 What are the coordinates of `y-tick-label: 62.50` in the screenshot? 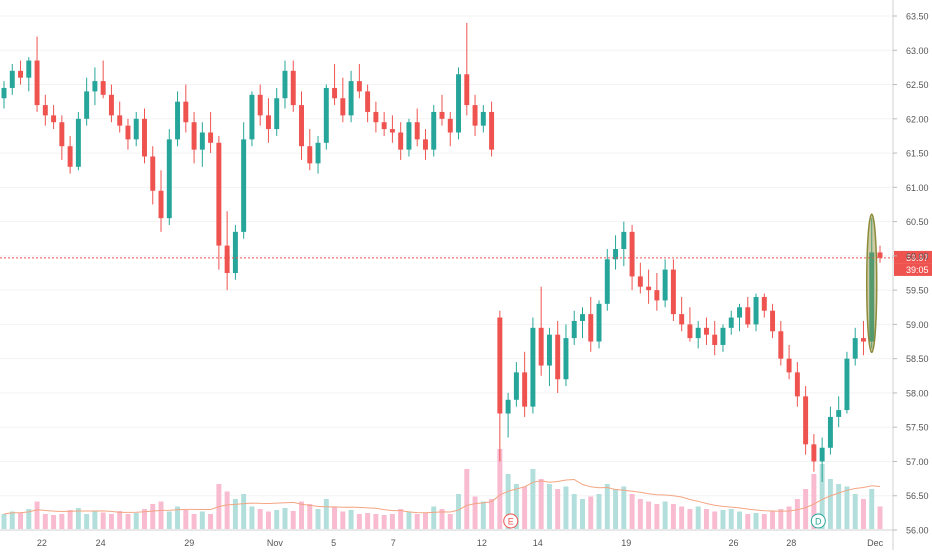 It's located at (917, 85).